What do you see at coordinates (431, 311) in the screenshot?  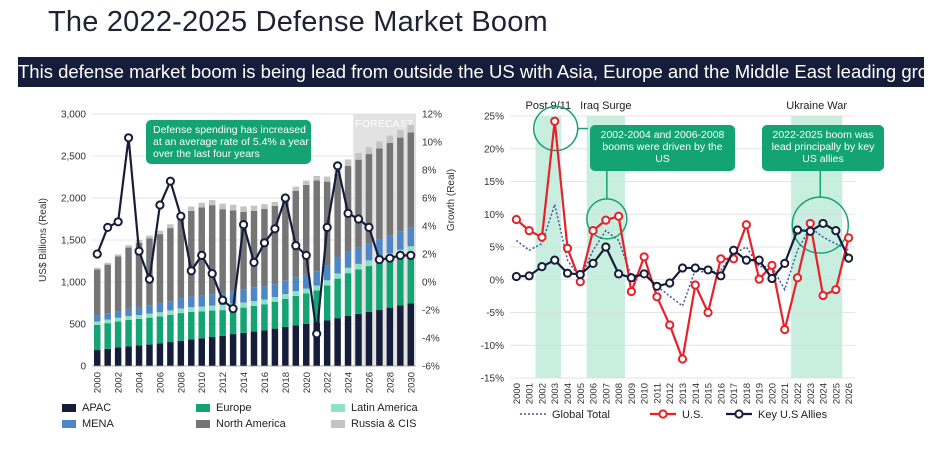 I see `y-tick-label-right: -2%` at bounding box center [431, 311].